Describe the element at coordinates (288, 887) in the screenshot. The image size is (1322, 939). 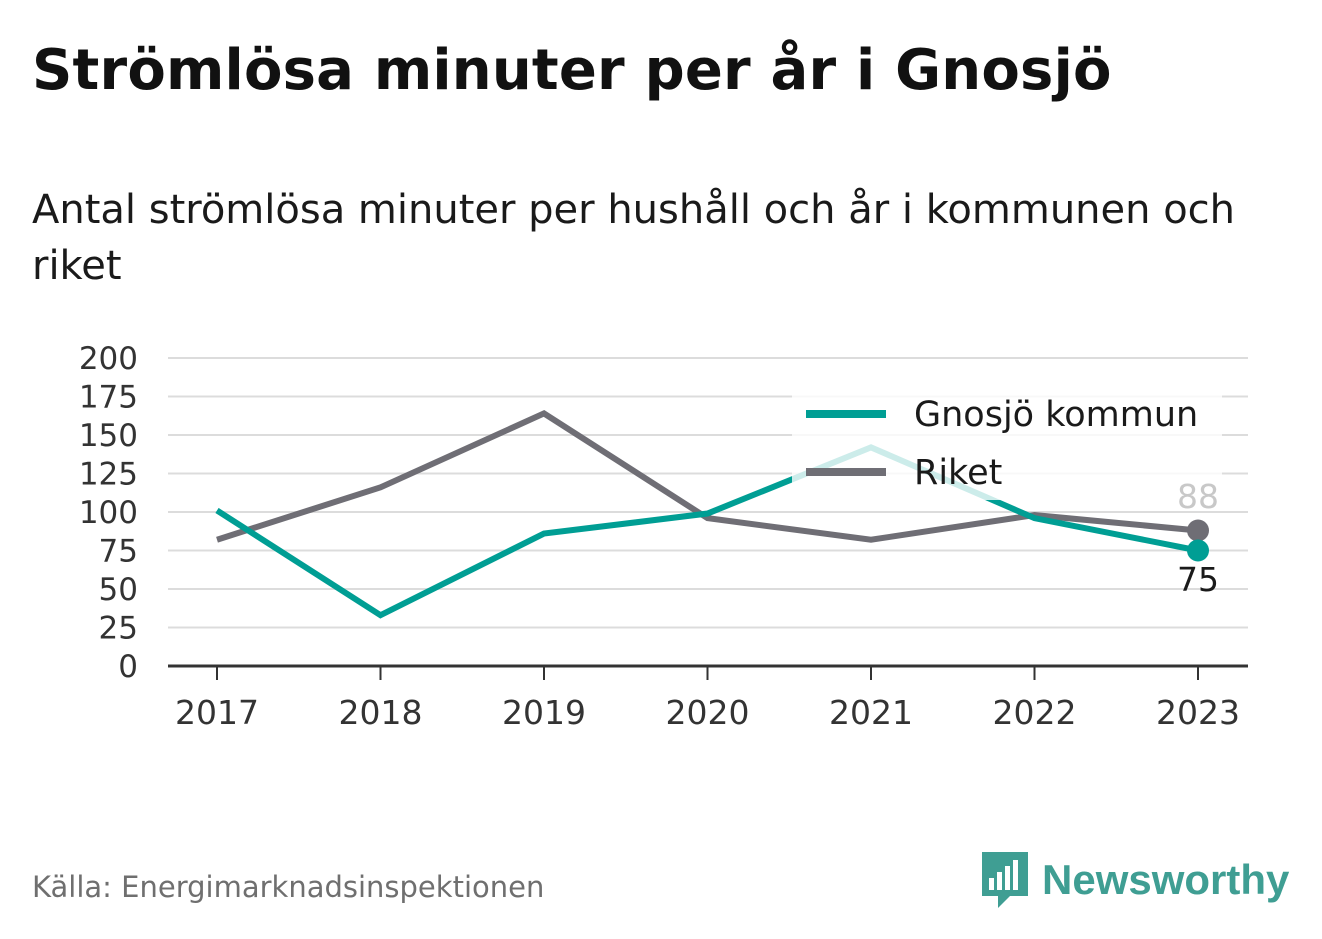
I see `source-note: Källa: Energimarknadsinspektionen` at that location.